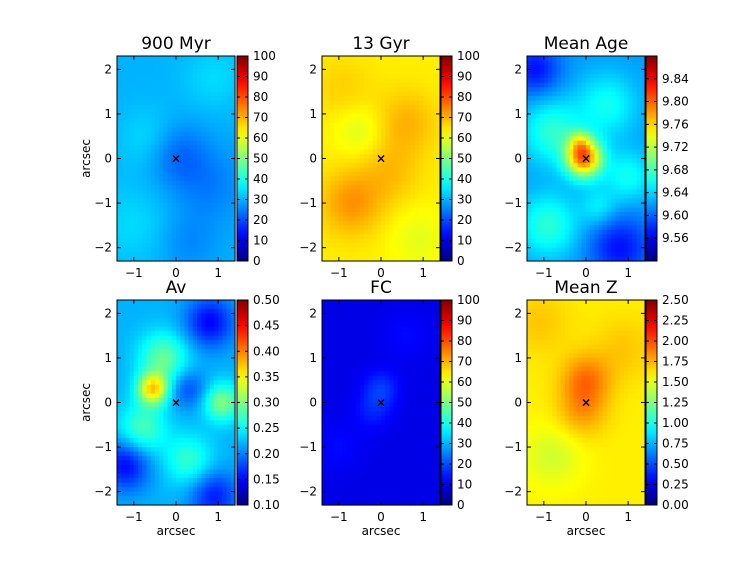 This screenshot has height=561, width=747. Describe the element at coordinates (464, 241) in the screenshot. I see `colorbar-tick-label: 10` at that location.